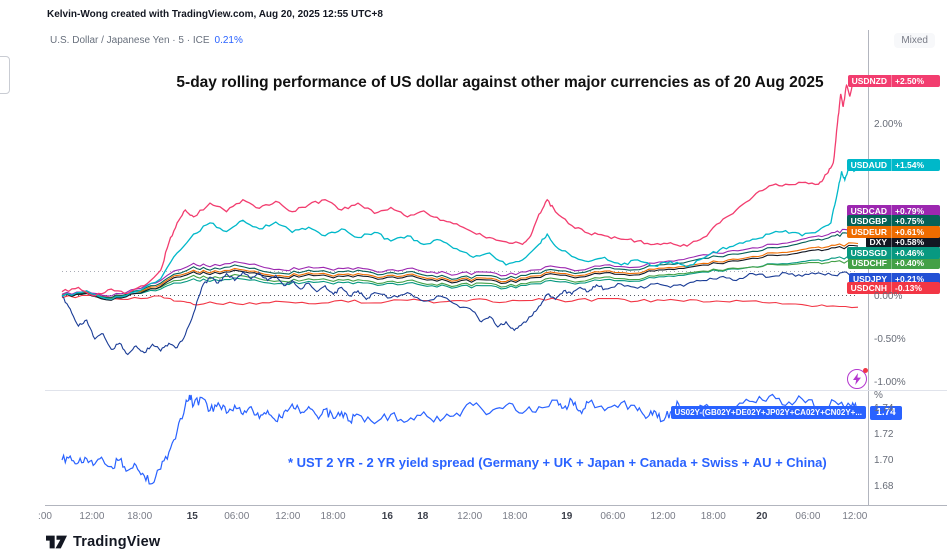  What do you see at coordinates (130, 40) in the screenshot?
I see `symbol-legend-text: U.S. Dollar / Japanese Yen · 5 · ICE` at bounding box center [130, 40].